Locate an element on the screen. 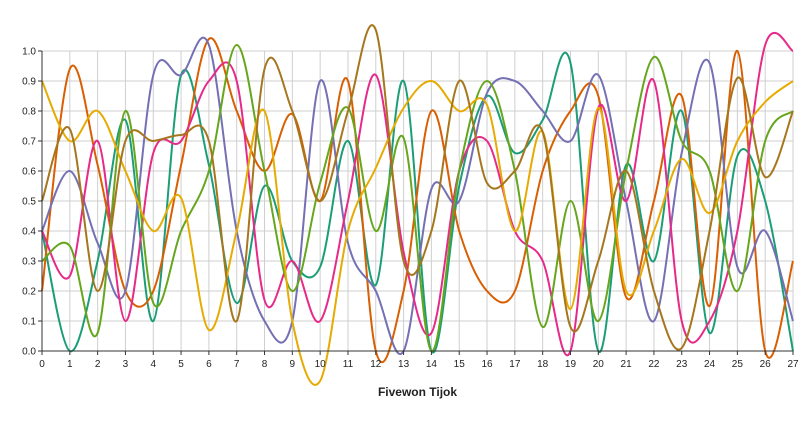 The image size is (805, 422). y-tick-label: 0.5 is located at coordinates (29, 202).